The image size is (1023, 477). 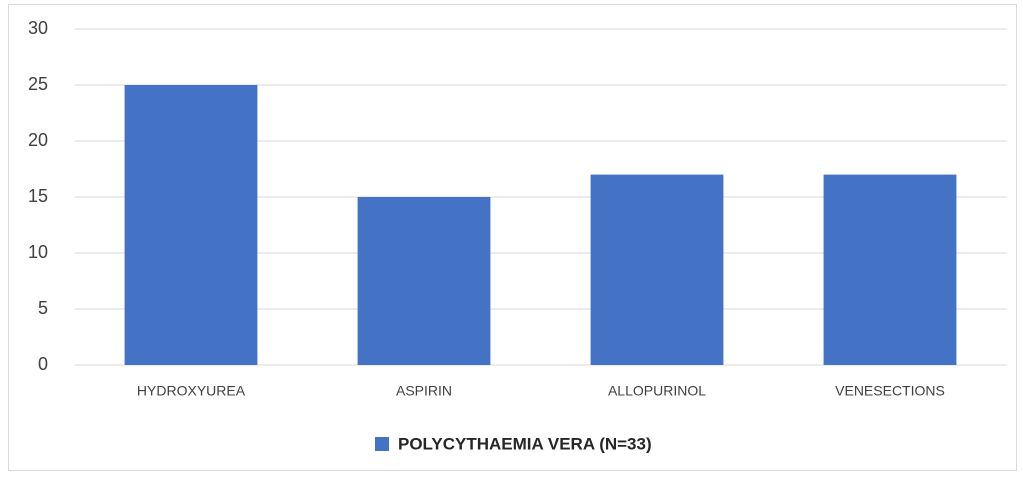 What do you see at coordinates (525, 443) in the screenshot?
I see `legend-label: POLYCYTHAEMIA VERA (N=33)` at bounding box center [525, 443].